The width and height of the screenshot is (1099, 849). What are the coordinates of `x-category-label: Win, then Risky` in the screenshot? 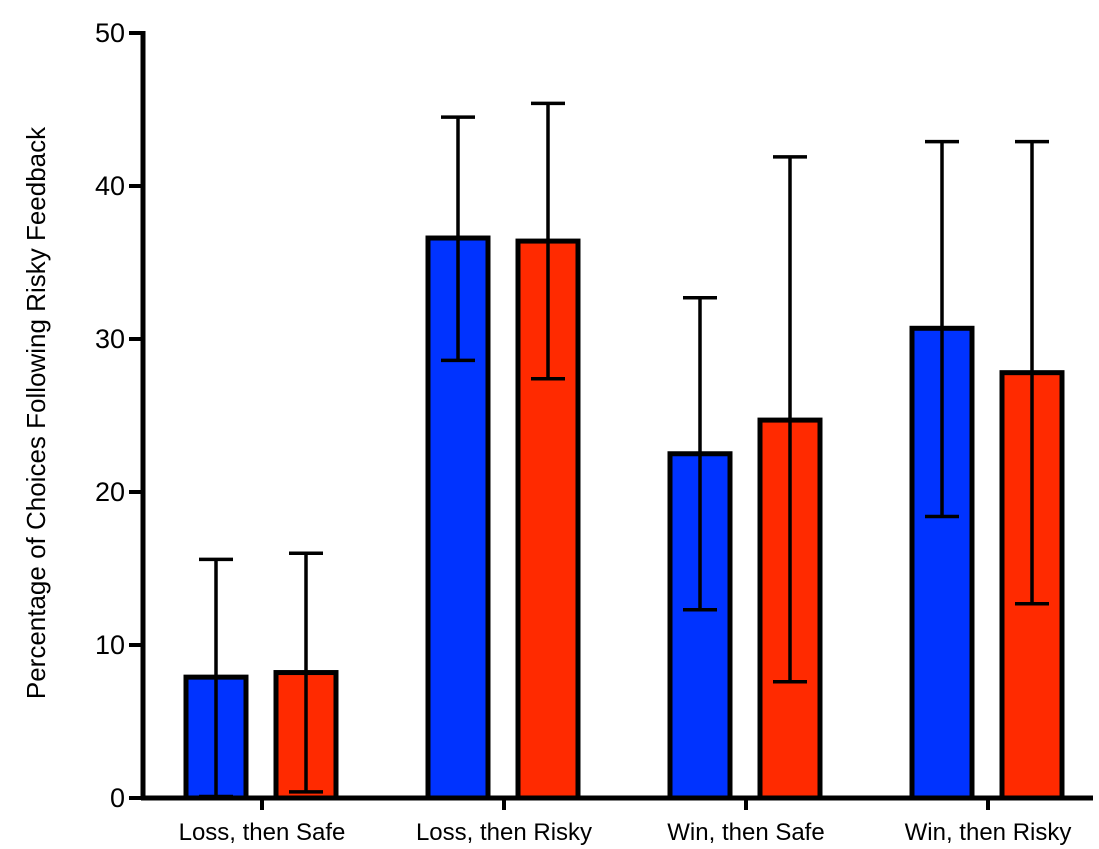 It's located at (988, 832).